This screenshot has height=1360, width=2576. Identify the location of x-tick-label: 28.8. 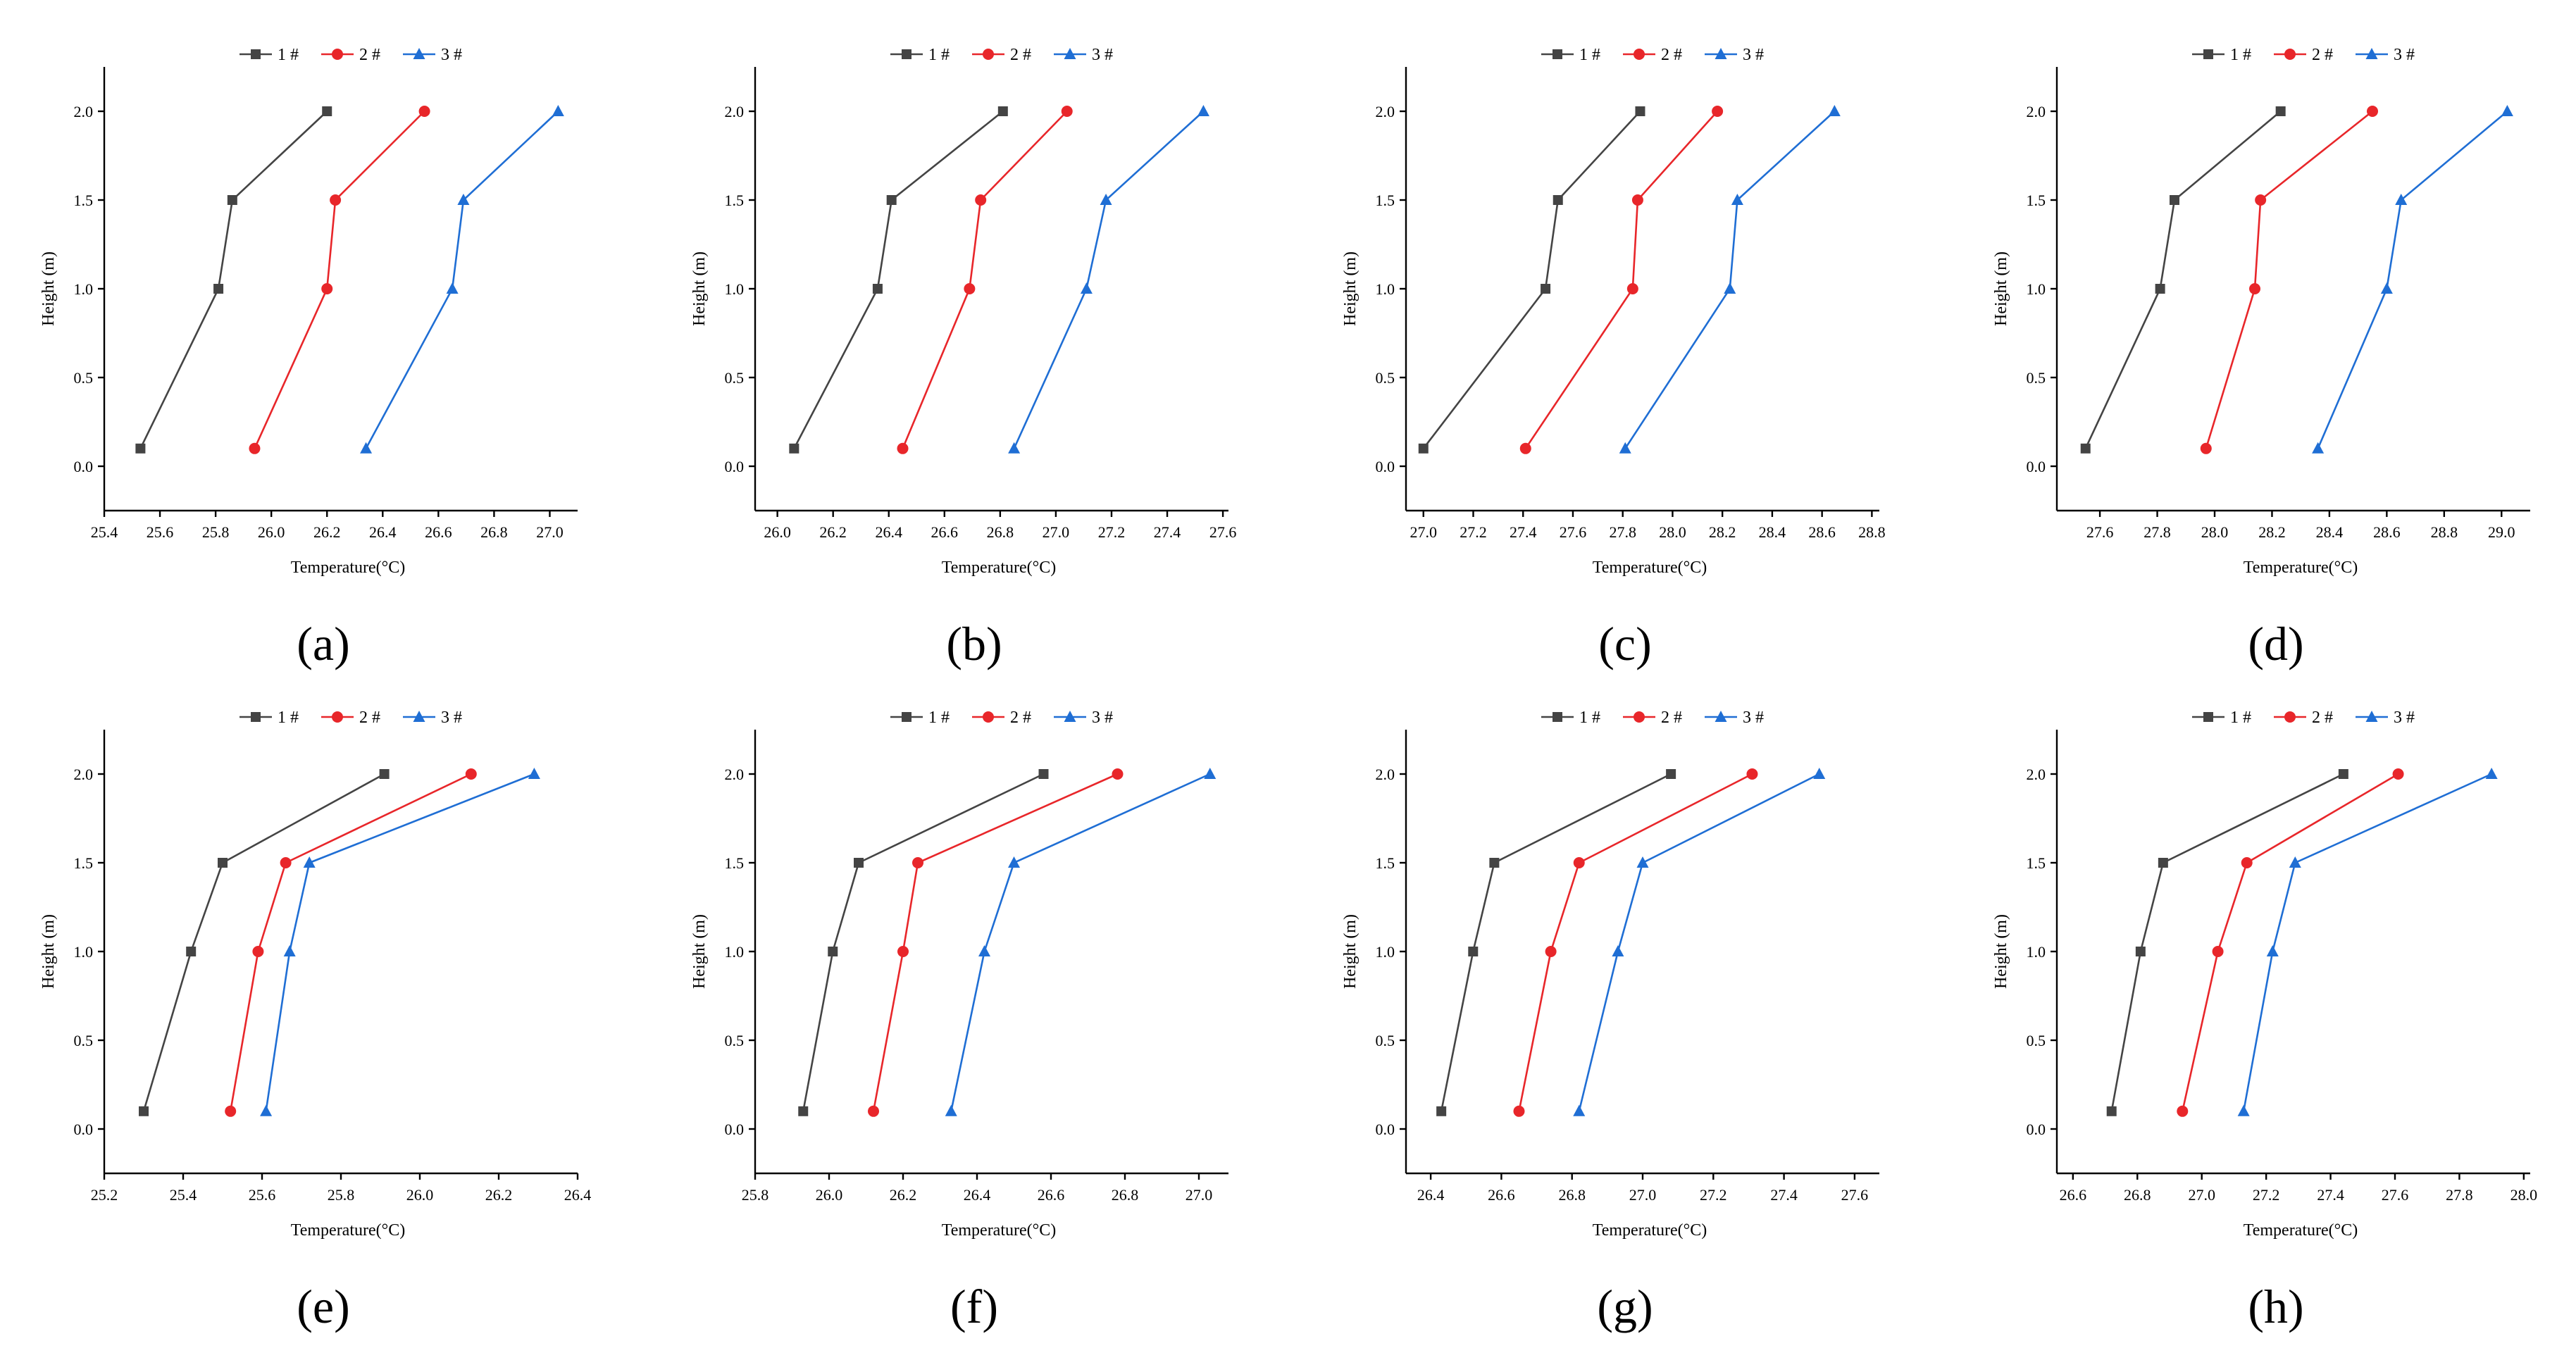
(2444, 532).